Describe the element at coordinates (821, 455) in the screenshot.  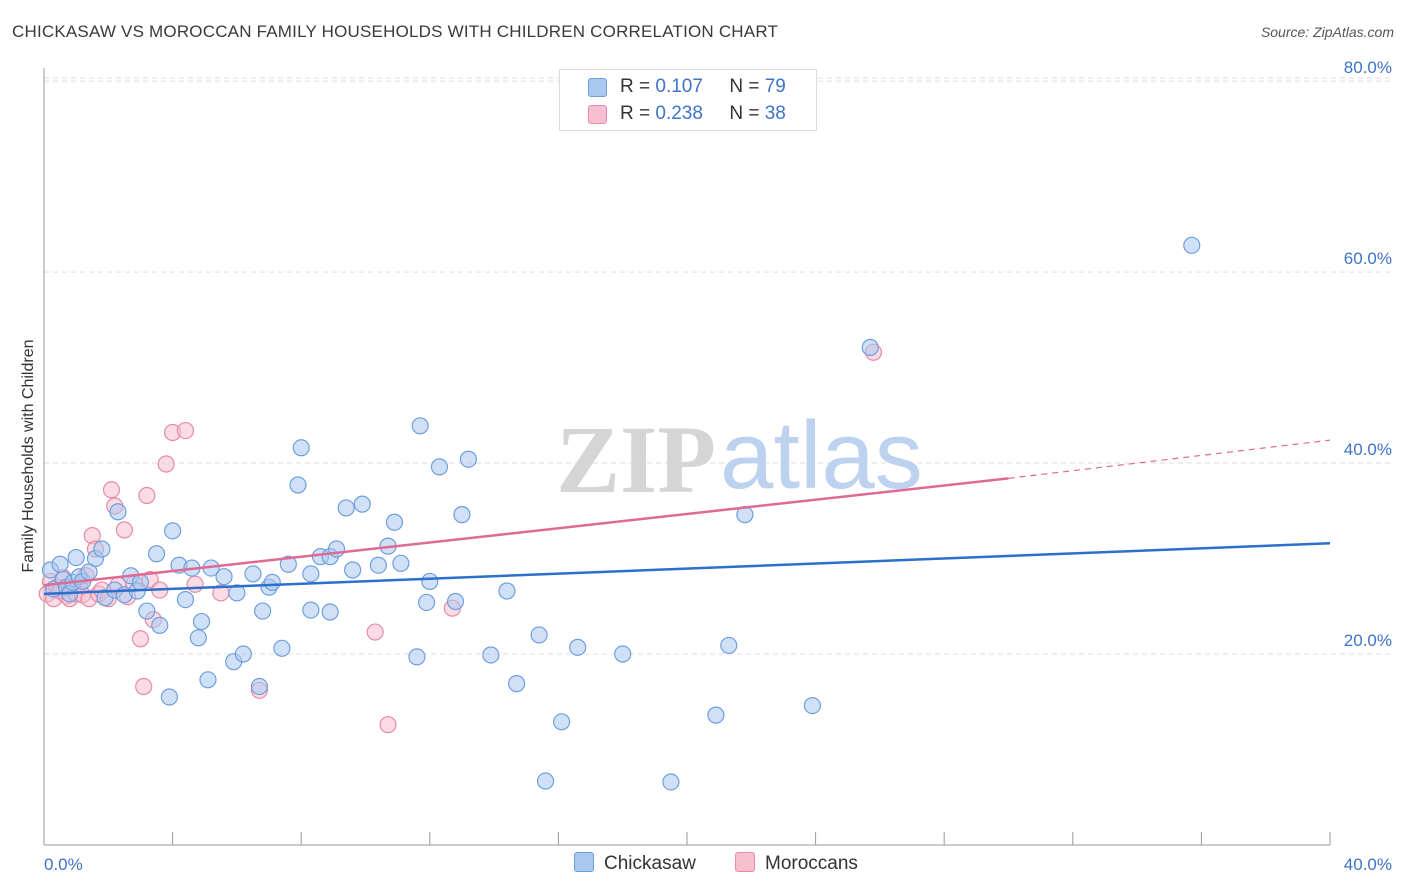
I see `watermark-atlas: atlas` at that location.